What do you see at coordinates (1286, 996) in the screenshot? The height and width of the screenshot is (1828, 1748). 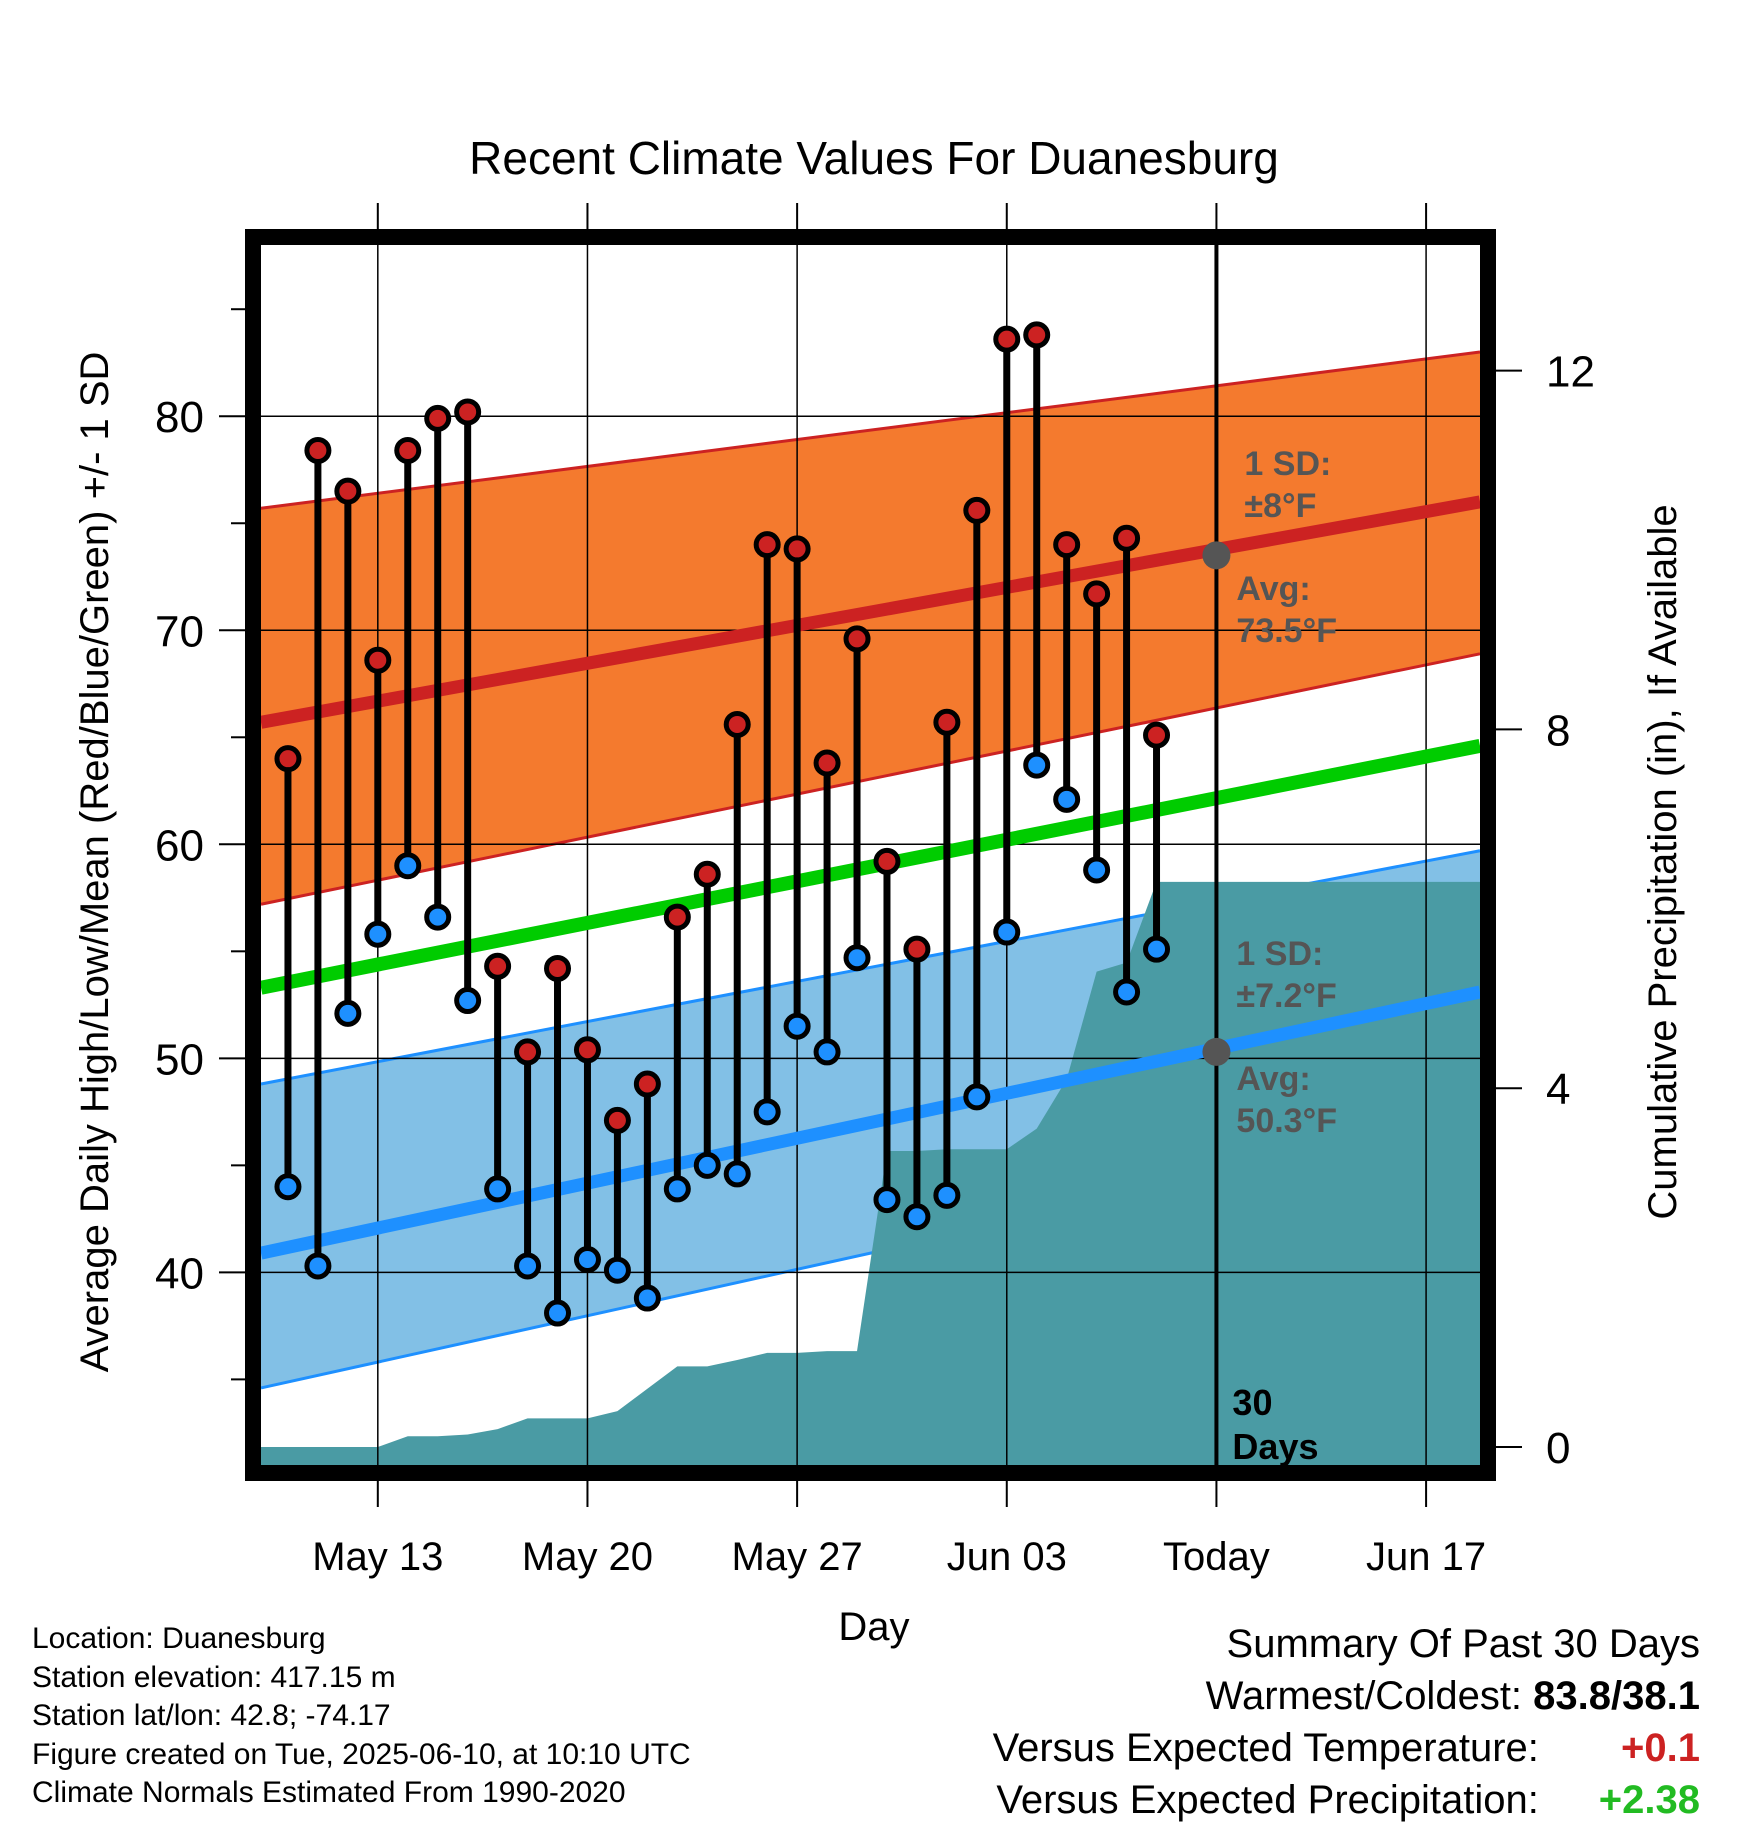 I see `low-sd-value: ±7.2°F` at bounding box center [1286, 996].